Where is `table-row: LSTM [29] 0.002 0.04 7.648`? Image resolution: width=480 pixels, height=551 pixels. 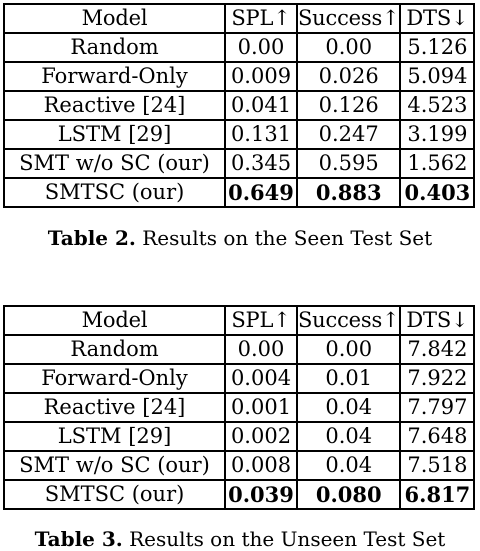 table-row: LSTM [29] 0.002 0.04 7.648 is located at coordinates (239, 436).